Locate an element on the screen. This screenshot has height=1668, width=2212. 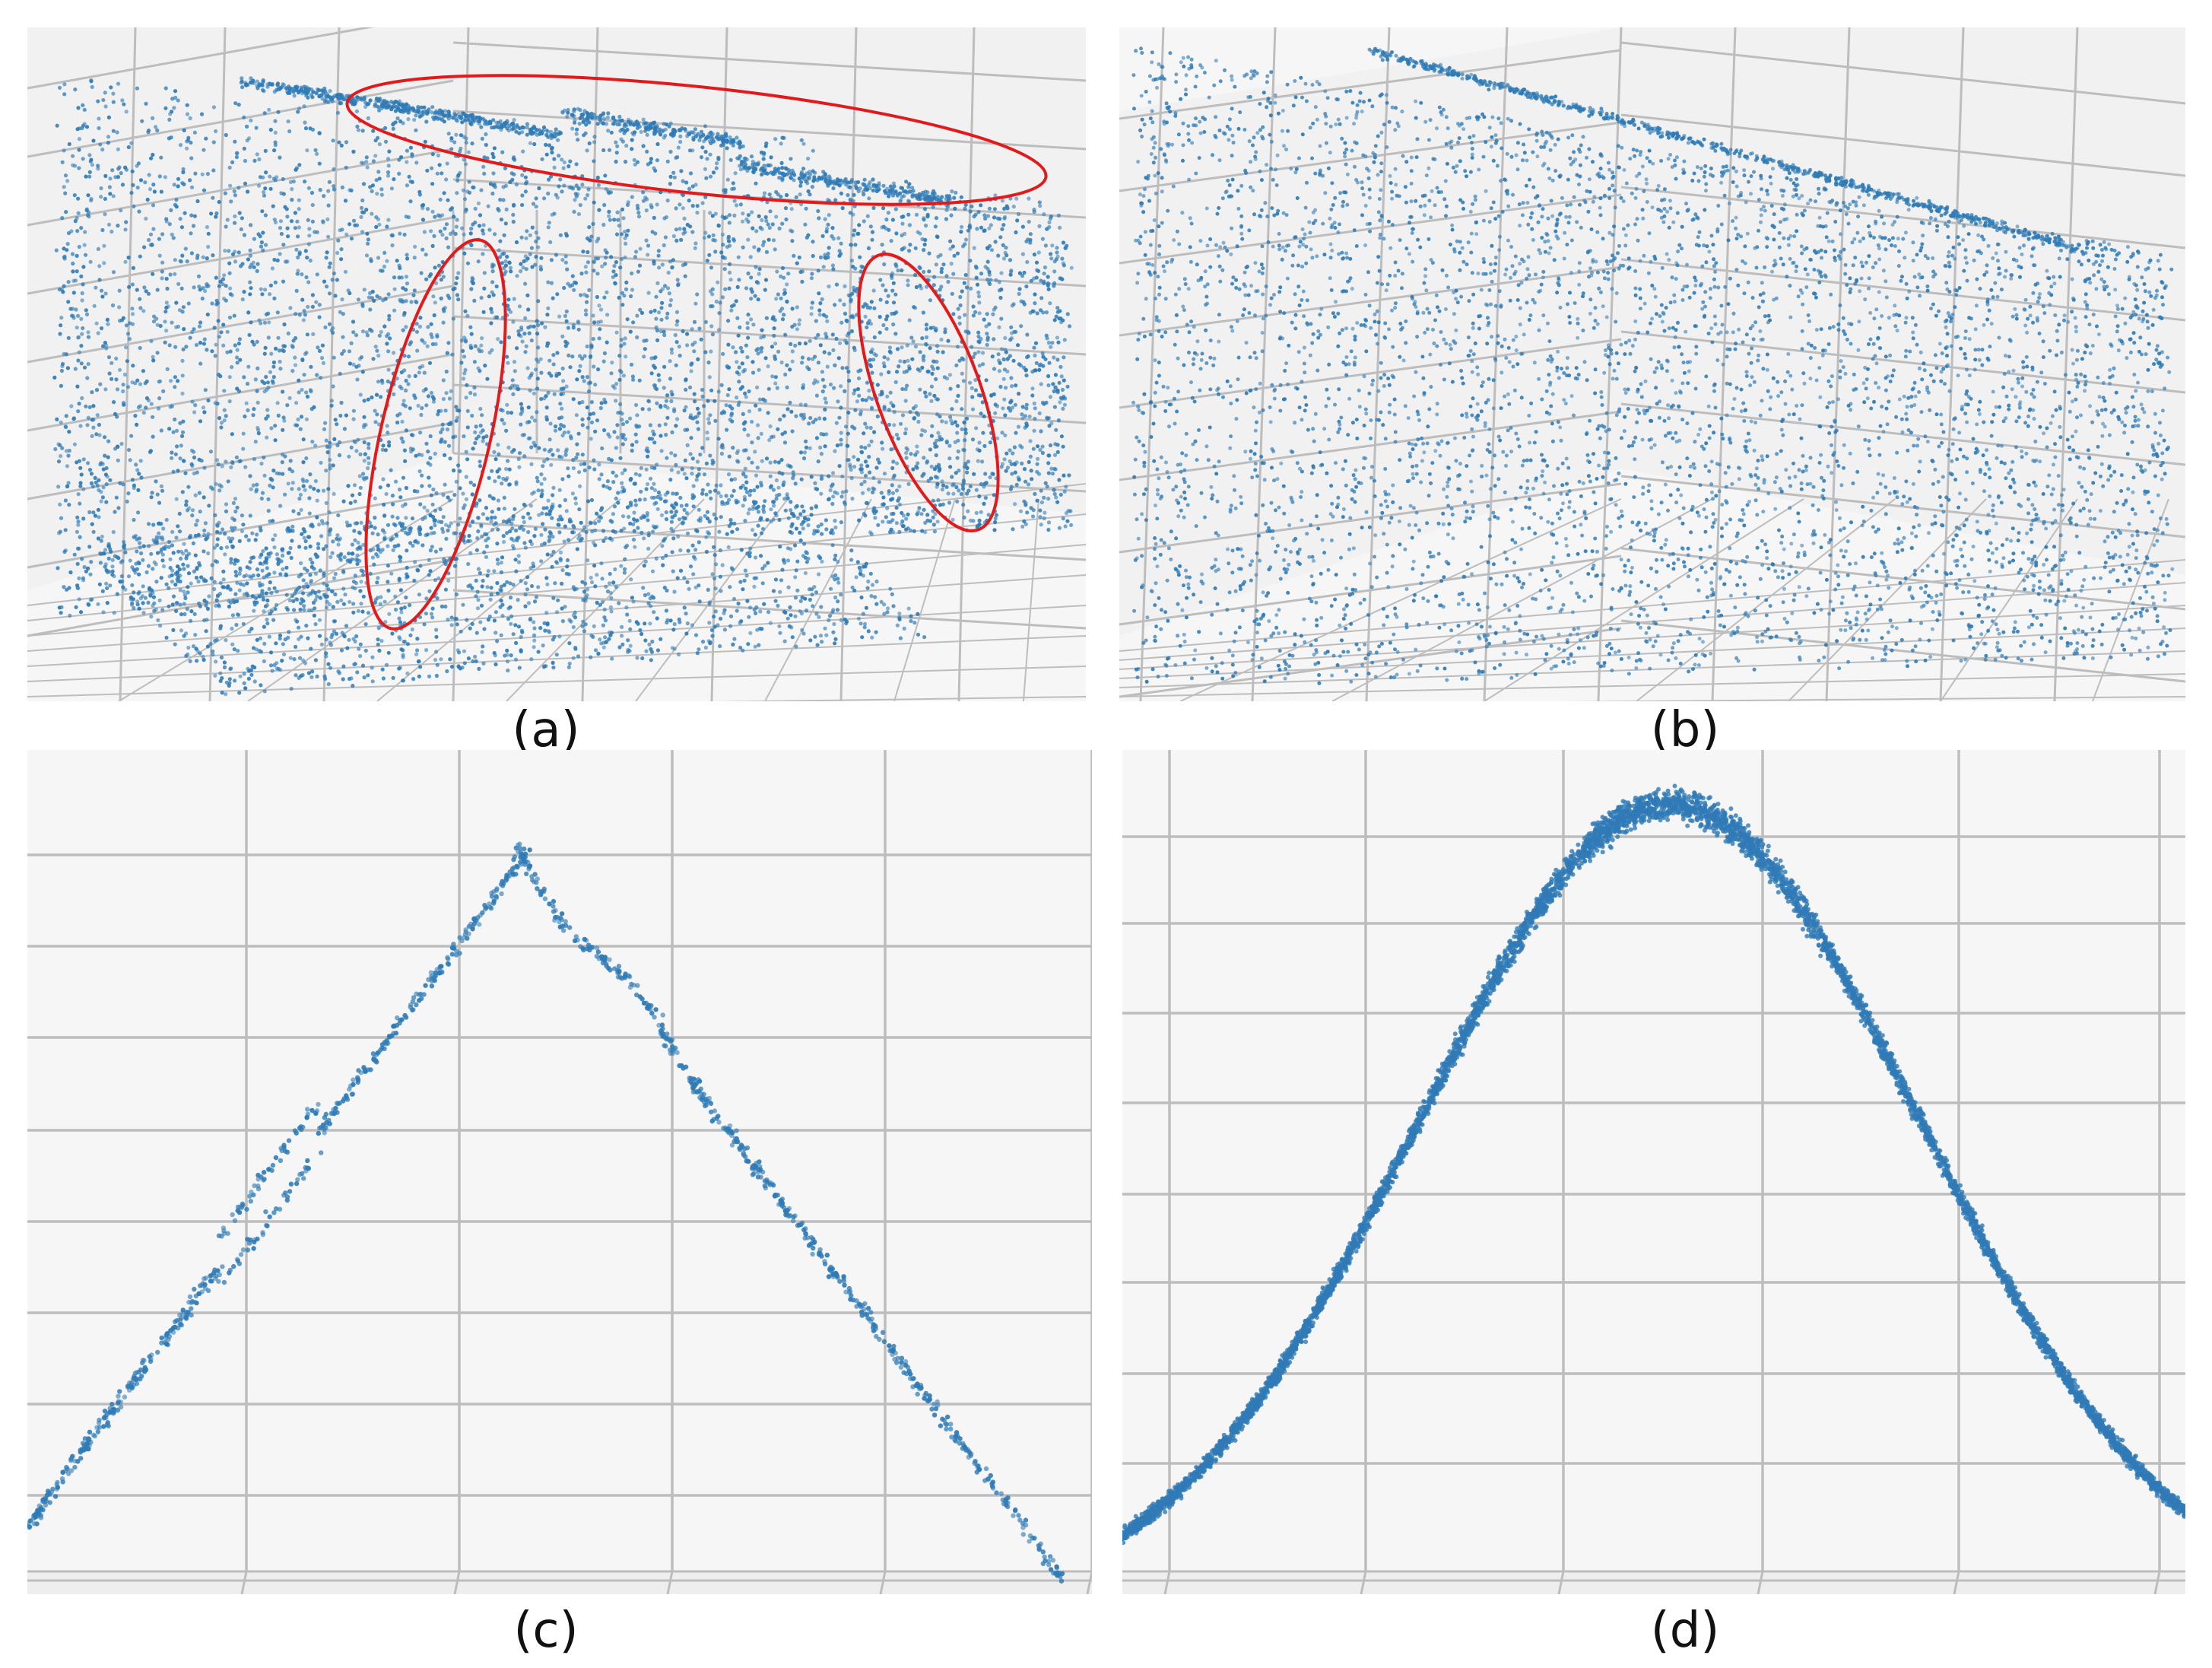
caption-b: (b) is located at coordinates (1685, 730).